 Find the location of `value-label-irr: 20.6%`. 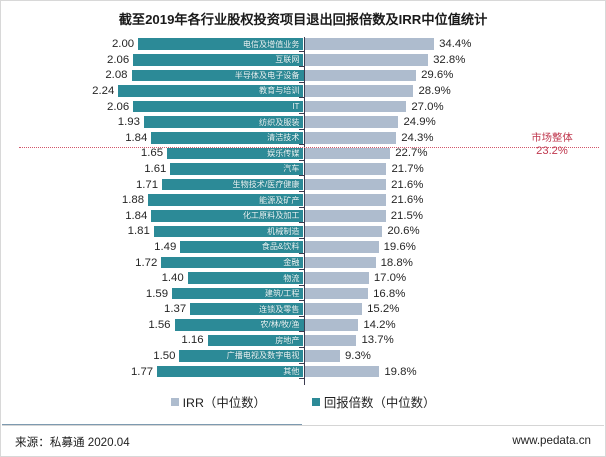

value-label-irr: 20.6% is located at coordinates (403, 231).